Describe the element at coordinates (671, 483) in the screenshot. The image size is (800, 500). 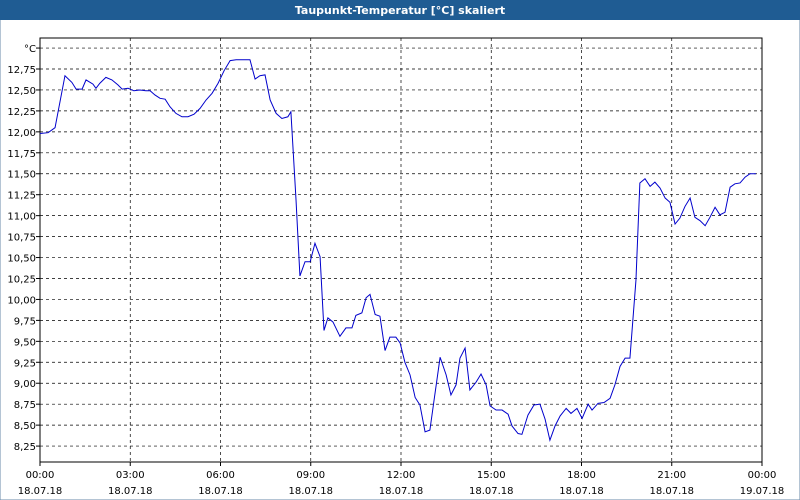
I see `x-tick-label: 21:00 18.07.18` at that location.